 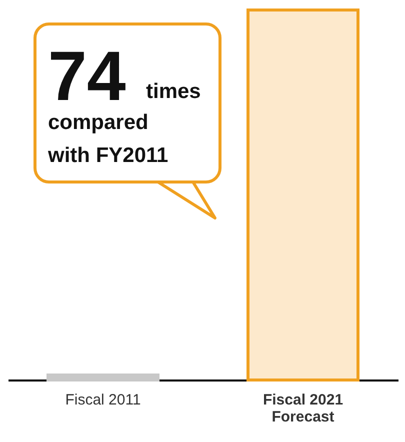 What do you see at coordinates (103, 400) in the screenshot?
I see `x-tick-label: Fiscal 2011` at bounding box center [103, 400].